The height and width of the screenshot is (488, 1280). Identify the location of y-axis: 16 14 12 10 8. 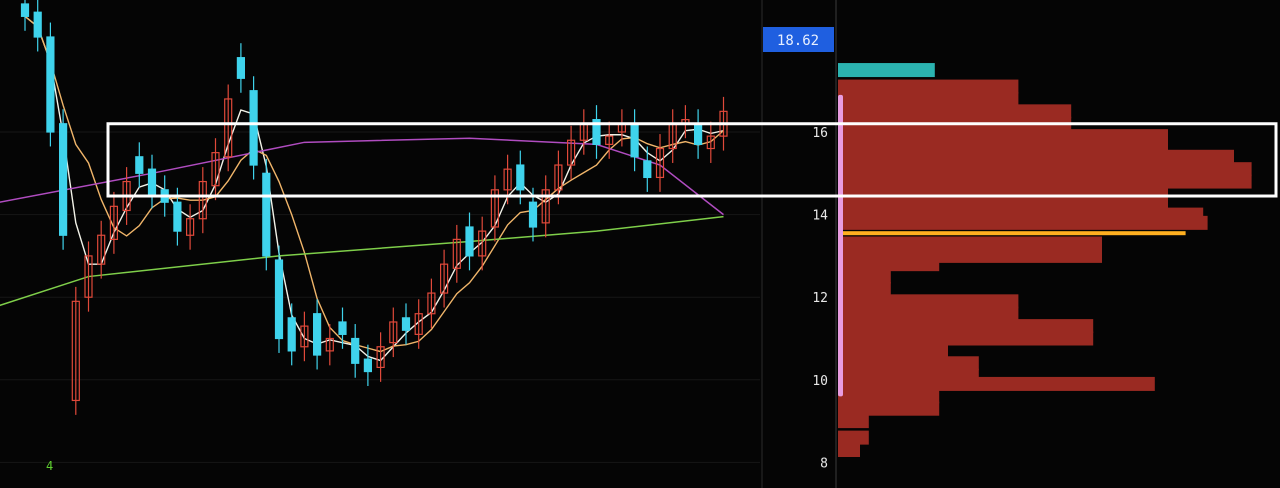
(820, 298).